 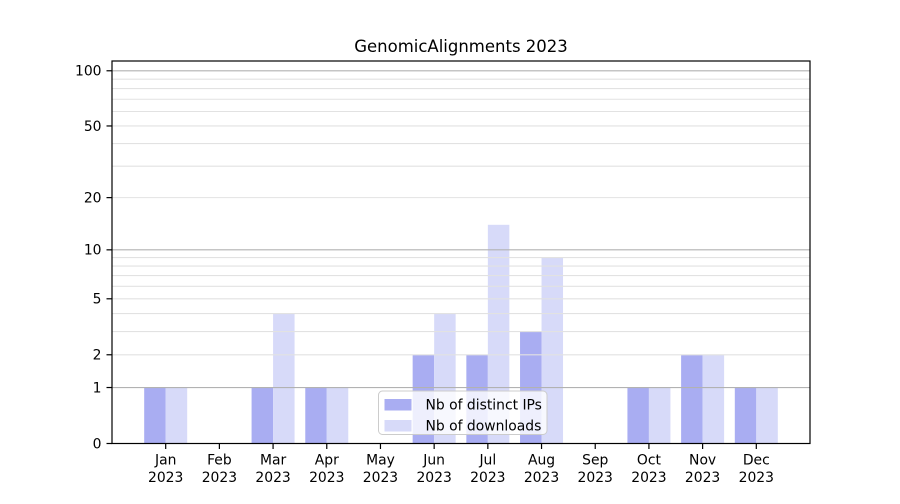 I want to click on y-tick-label: 2, so click(x=97, y=356).